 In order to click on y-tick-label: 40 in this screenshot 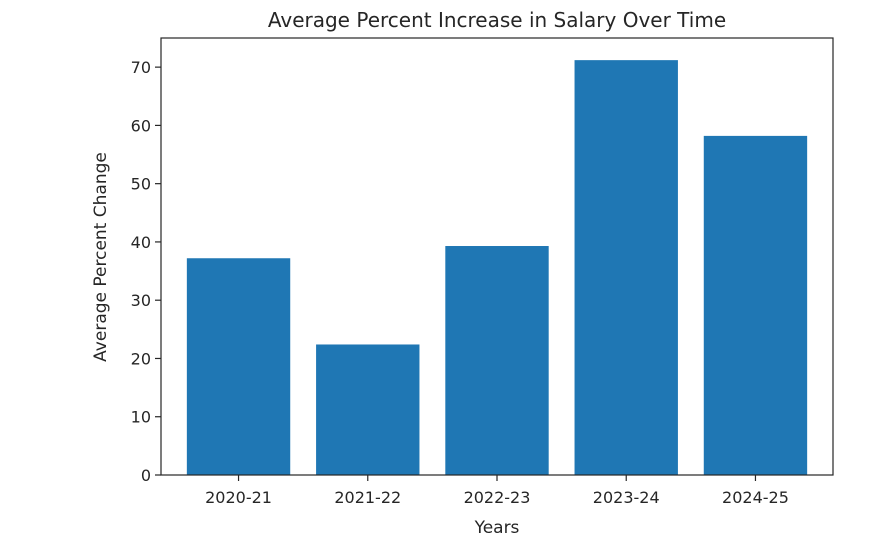, I will do `click(141, 242)`.